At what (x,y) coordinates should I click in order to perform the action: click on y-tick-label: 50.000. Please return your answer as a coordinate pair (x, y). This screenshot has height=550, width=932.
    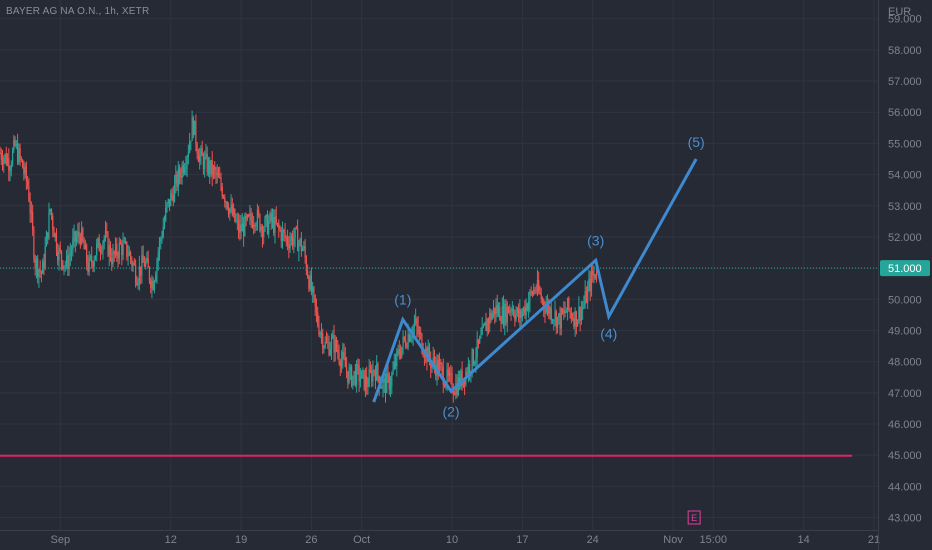
    Looking at the image, I should click on (905, 300).